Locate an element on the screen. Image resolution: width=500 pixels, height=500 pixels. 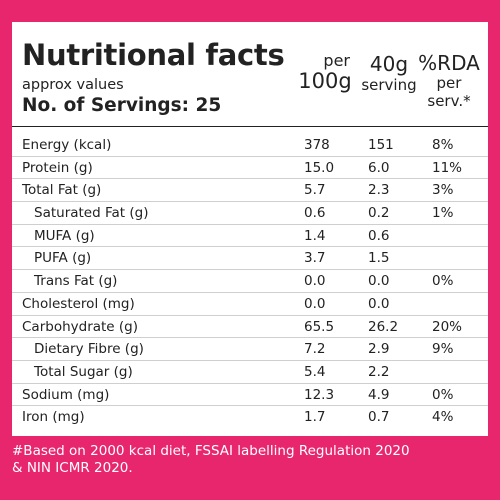
value-per-serving: 4.9 is located at coordinates (379, 394).